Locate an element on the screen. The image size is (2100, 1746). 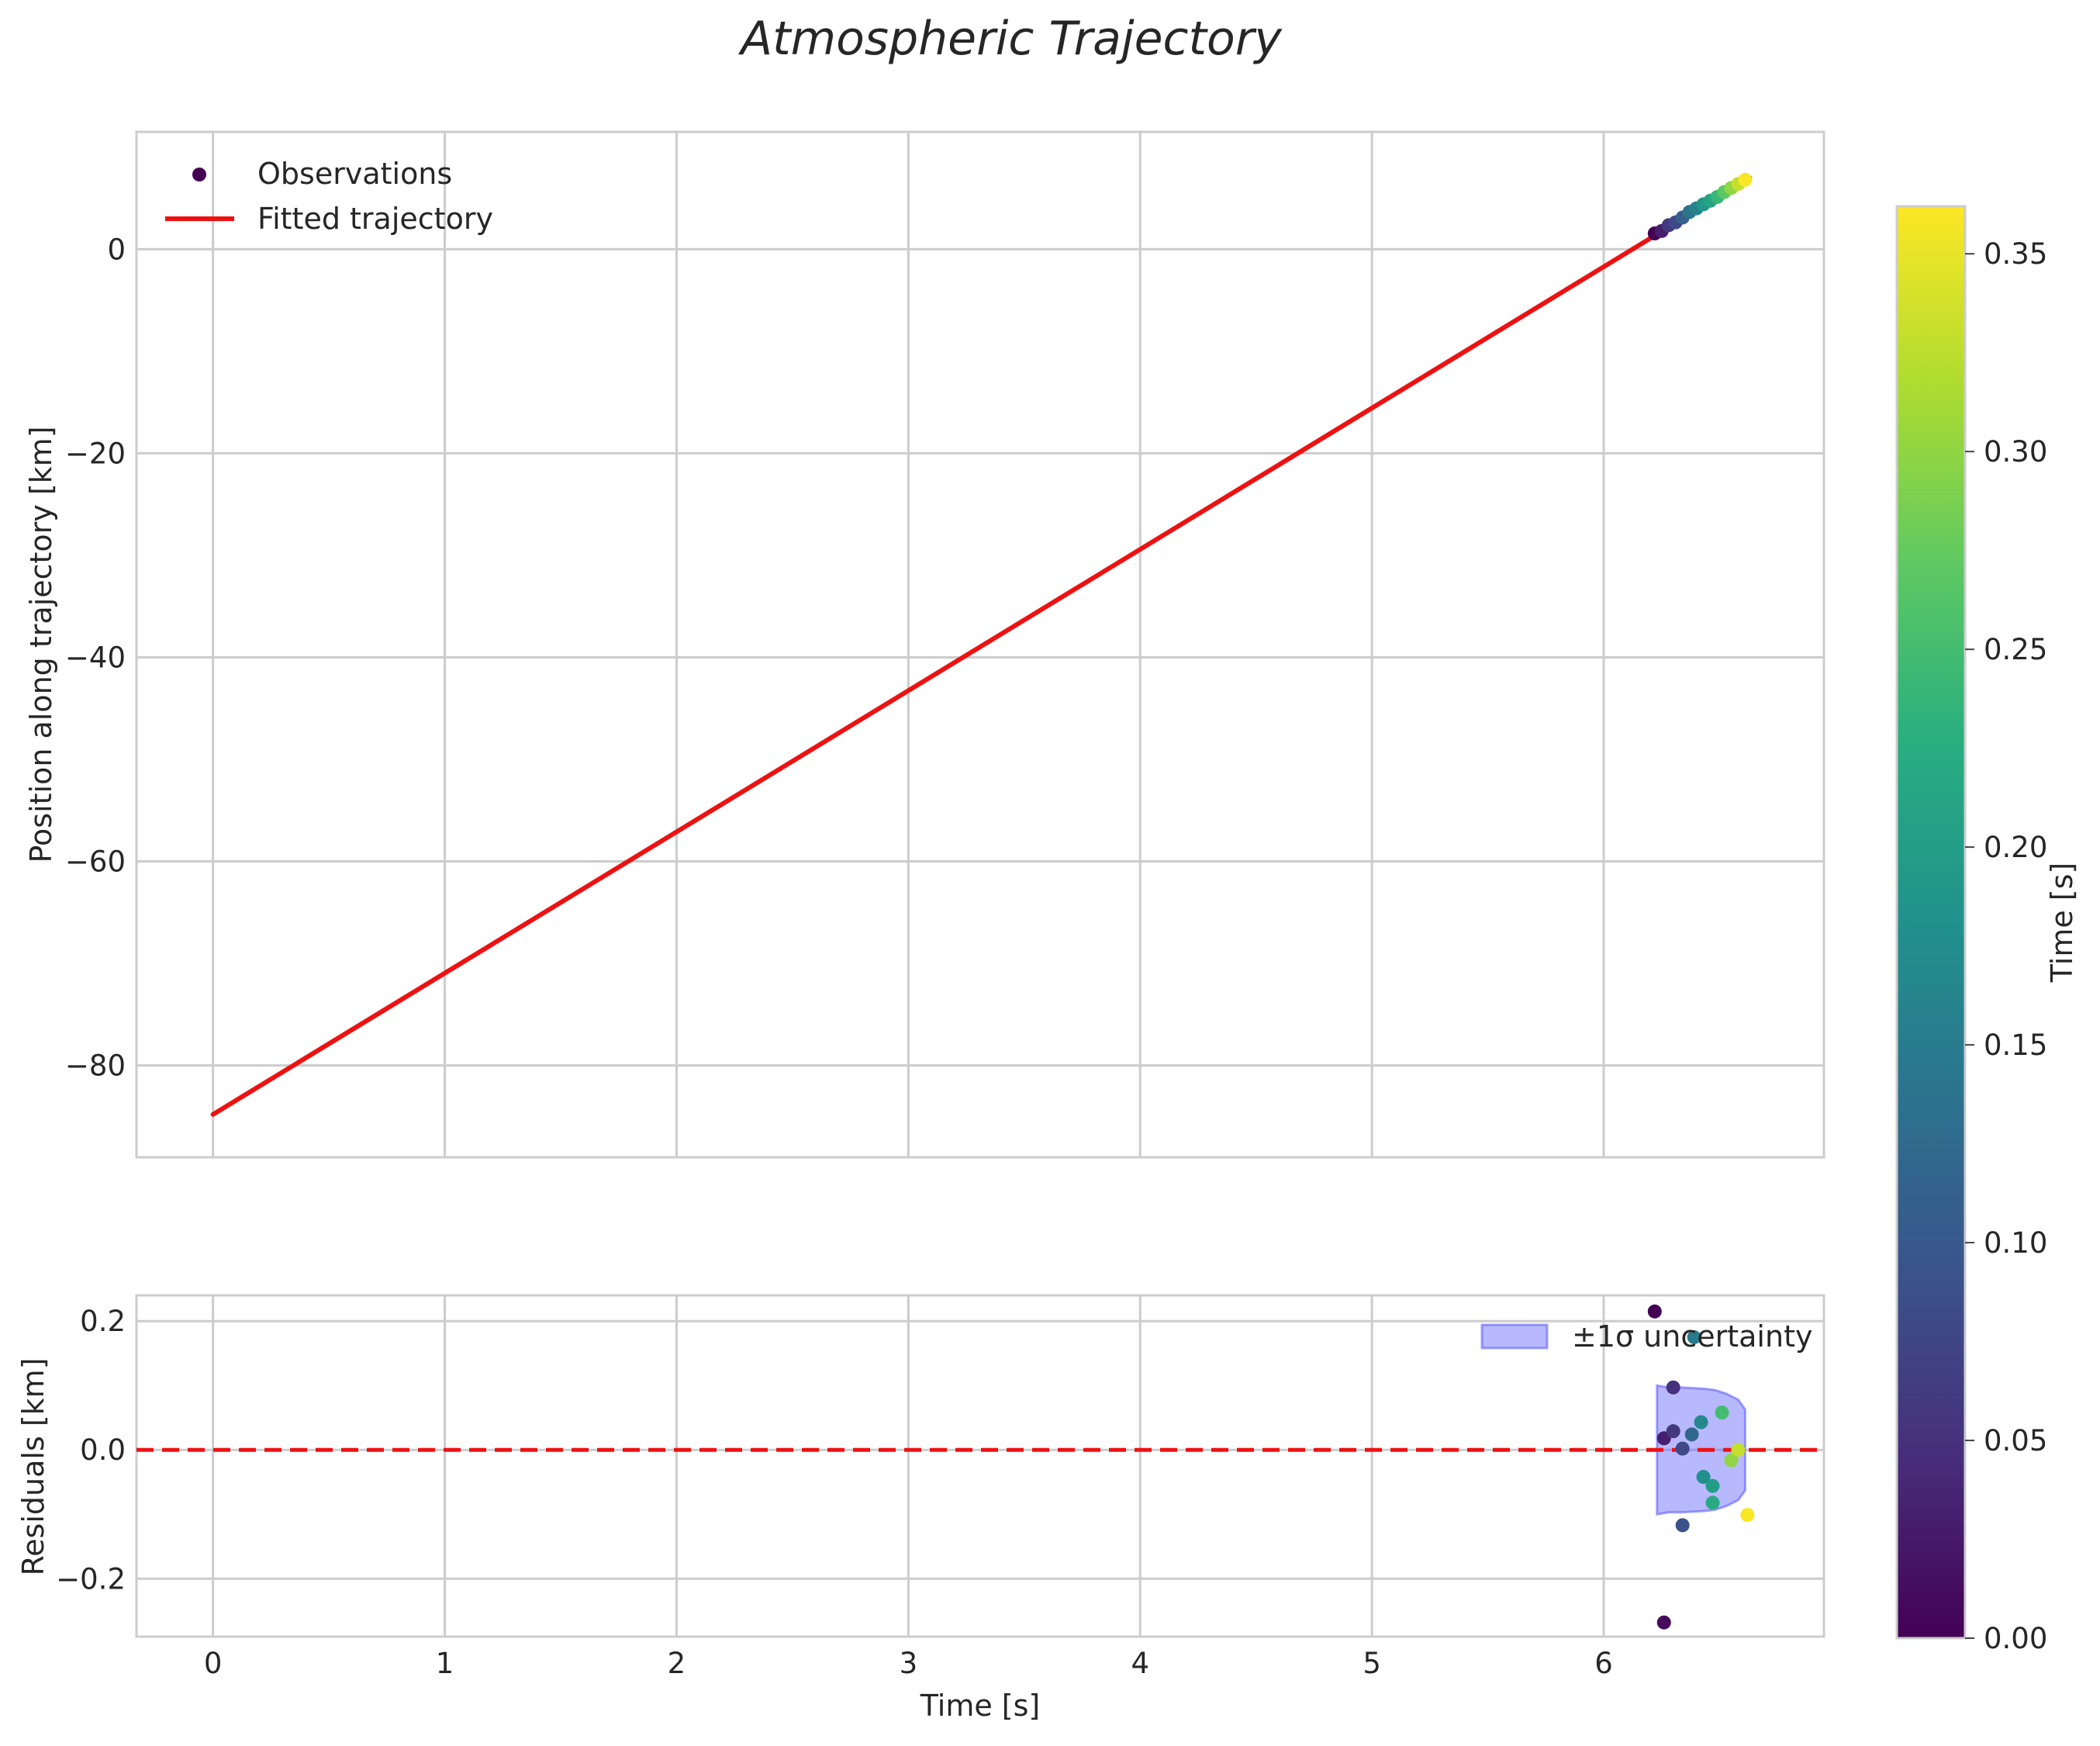
residual-points is located at coordinates (1701, 1467).